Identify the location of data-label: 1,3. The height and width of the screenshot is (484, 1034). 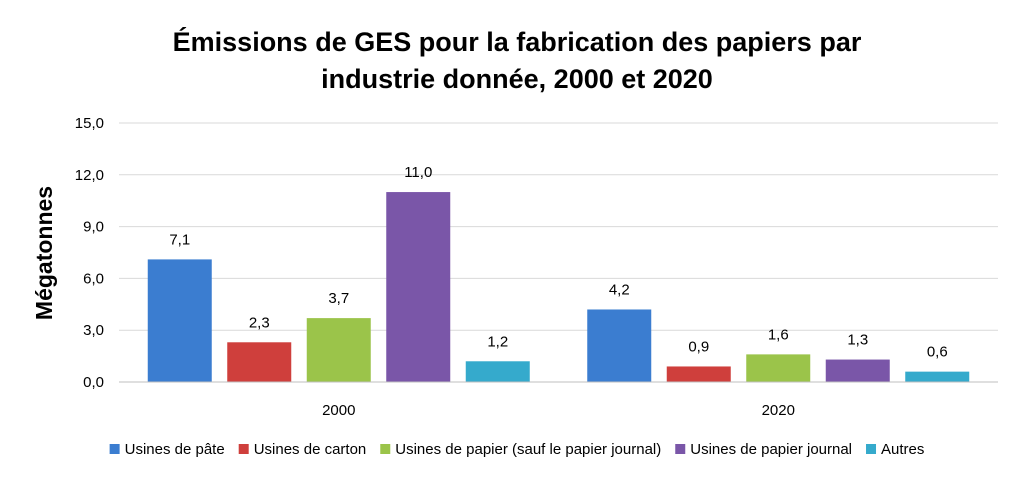
(857, 340).